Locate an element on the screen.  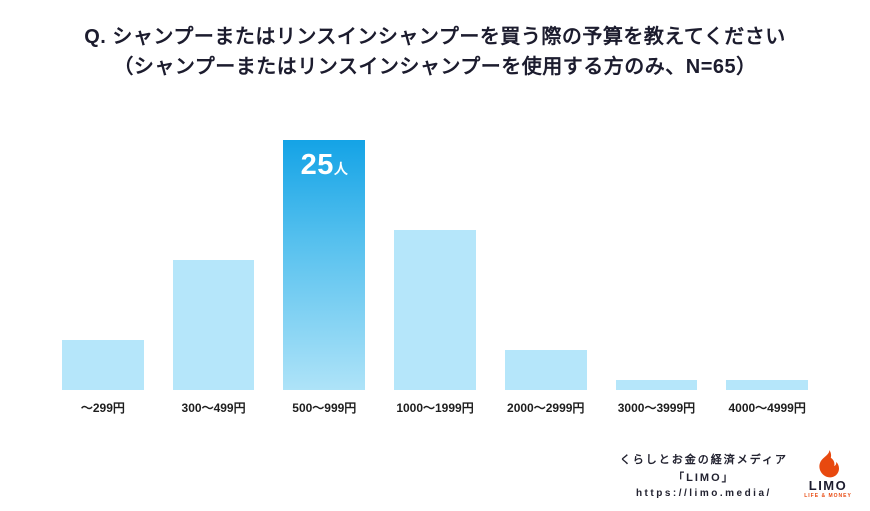
bar-column: 300～499円 is located at coordinates (213, 276).